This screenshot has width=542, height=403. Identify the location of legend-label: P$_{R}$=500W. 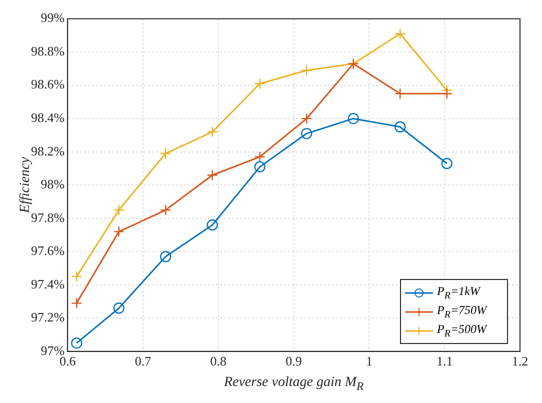
(462, 331).